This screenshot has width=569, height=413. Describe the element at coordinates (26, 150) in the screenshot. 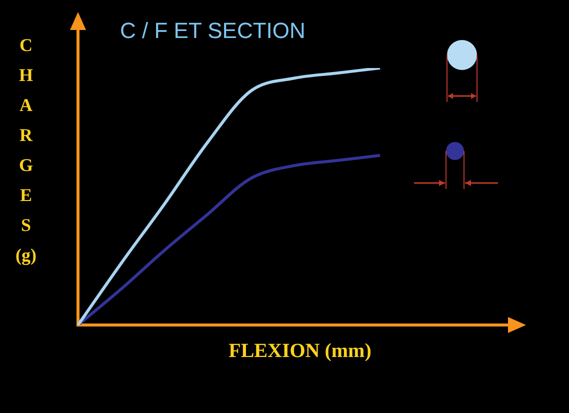

I see `y-axis-title: CHARGES (g)` at that location.